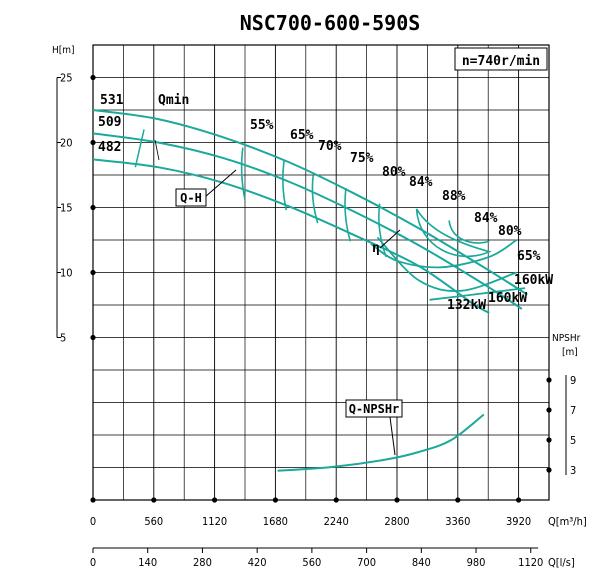  What do you see at coordinates (330, 146) in the screenshot?
I see `efficiency-label: 70%` at bounding box center [330, 146].